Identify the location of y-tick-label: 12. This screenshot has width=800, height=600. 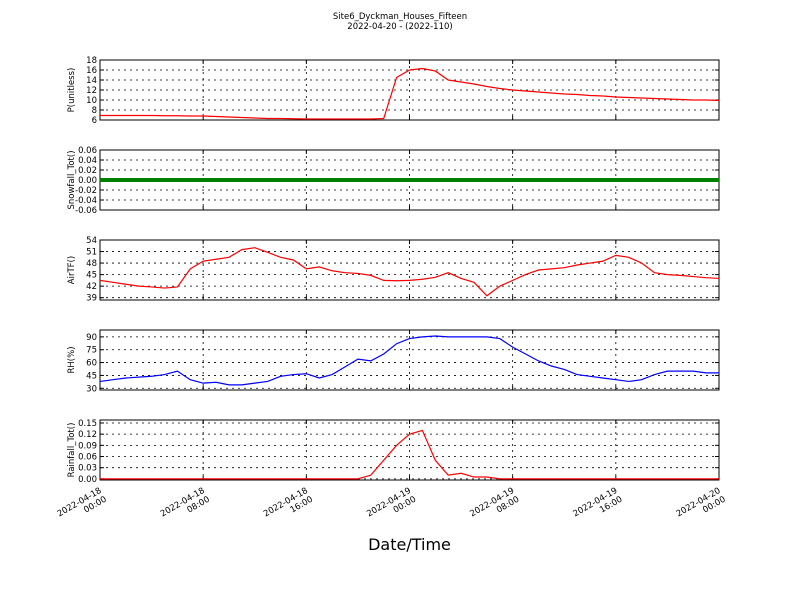
(91, 91).